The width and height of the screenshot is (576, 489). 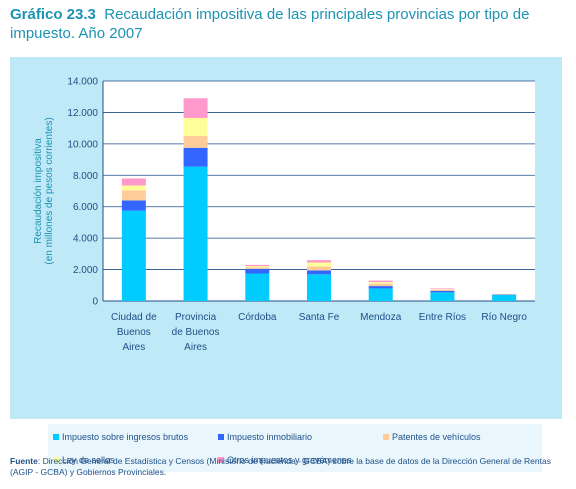 What do you see at coordinates (257, 317) in the screenshot?
I see `x-tick-label: Córdoba` at bounding box center [257, 317].